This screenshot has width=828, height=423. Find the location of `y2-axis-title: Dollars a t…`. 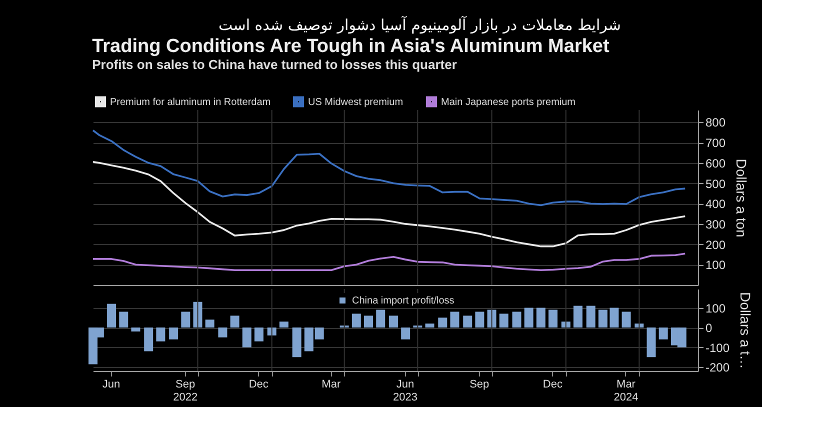

y2-axis-title: Dollars a t… is located at coordinates (746, 331).